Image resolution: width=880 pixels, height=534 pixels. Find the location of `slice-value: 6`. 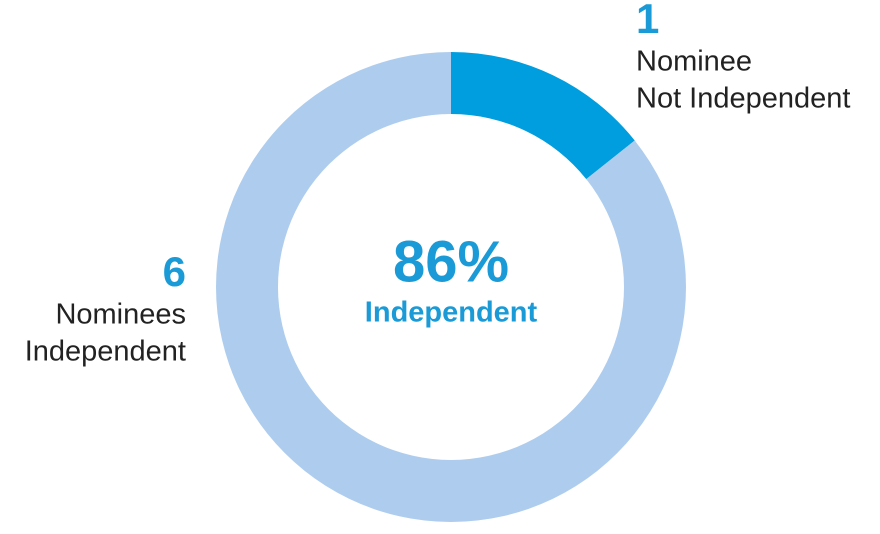

slice-value: 6 is located at coordinates (174, 271).